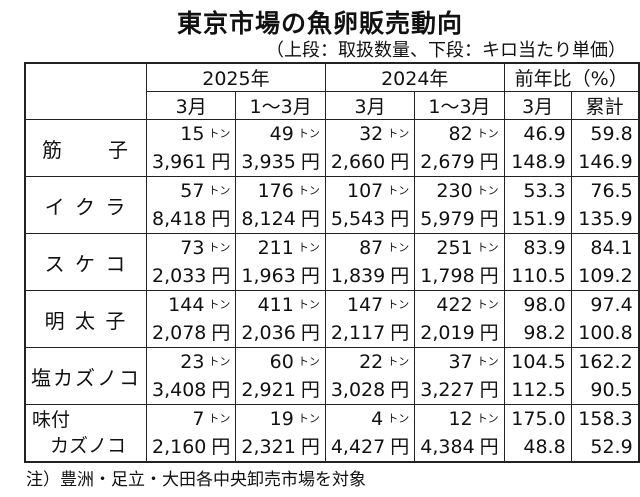 This screenshot has width=640, height=497. What do you see at coordinates (268, 333) in the screenshot?
I see `price-value: 2,036` at bounding box center [268, 333].